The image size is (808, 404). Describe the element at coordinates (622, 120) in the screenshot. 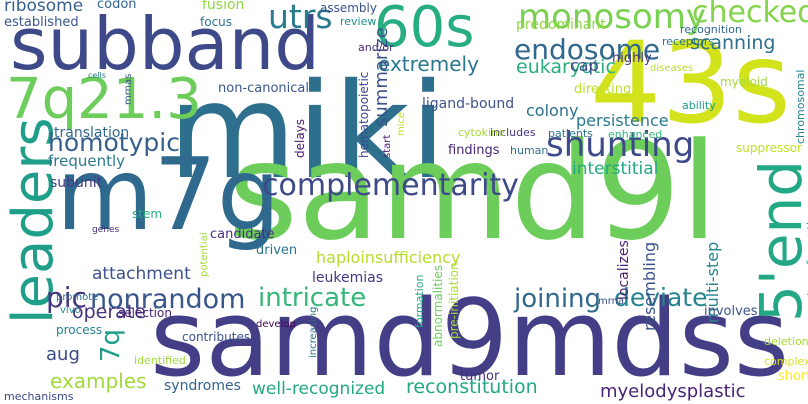

I see `word-38: persistence` at that location.